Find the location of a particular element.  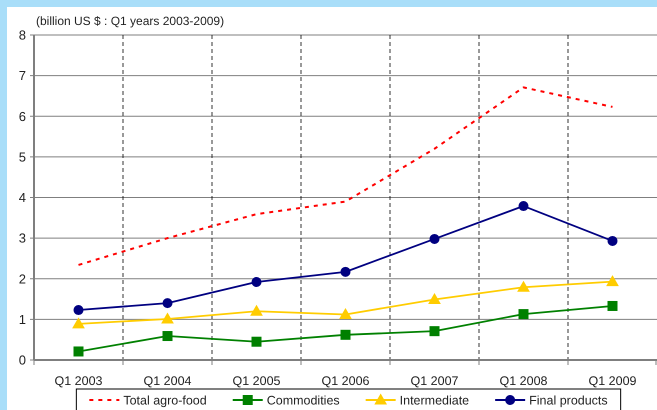

x-tick-label: Q1 2008 is located at coordinates (524, 381).